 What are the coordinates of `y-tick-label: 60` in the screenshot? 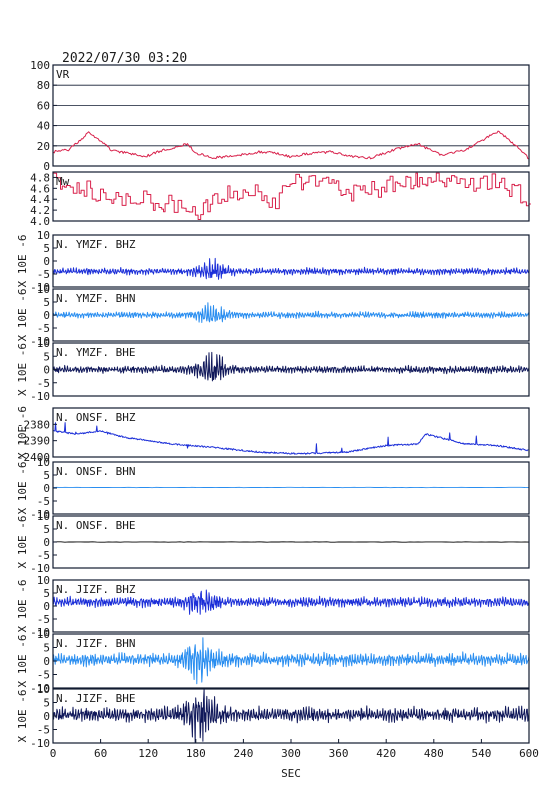 It's located at (43, 105).